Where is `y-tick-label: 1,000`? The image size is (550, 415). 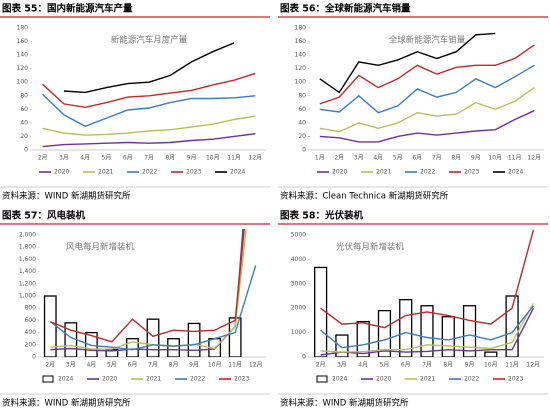 y-tick-label: 1,000 is located at coordinates (27, 296).